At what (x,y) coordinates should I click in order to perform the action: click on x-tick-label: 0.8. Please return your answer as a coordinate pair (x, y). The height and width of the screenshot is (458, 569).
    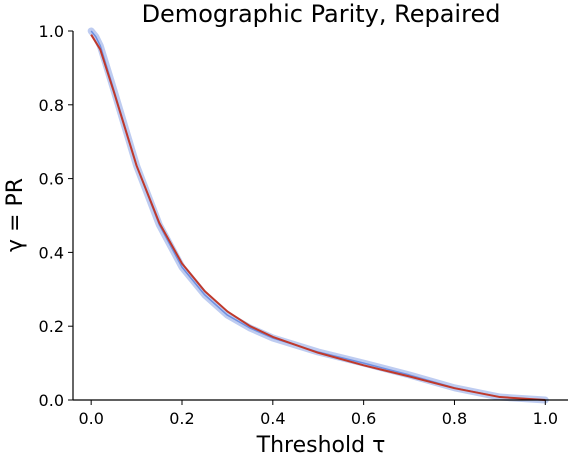
    Looking at the image, I should click on (454, 418).